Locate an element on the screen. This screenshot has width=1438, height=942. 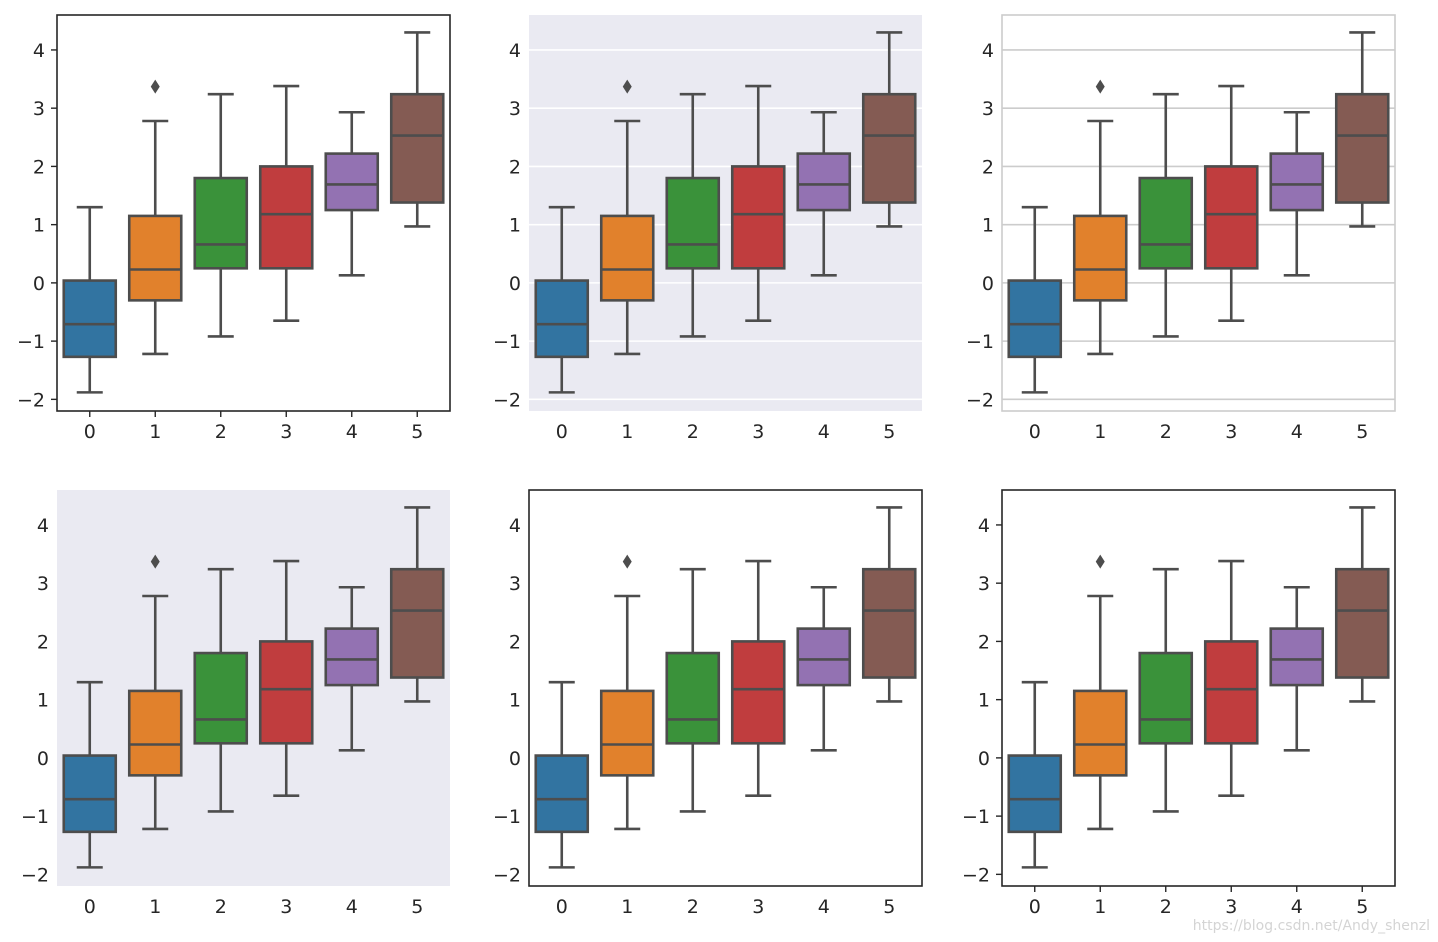
panel-4-dark: −2 −1 0 1 2 3 4 0 1 2 3 4 5 is located at coordinates (235, 704).